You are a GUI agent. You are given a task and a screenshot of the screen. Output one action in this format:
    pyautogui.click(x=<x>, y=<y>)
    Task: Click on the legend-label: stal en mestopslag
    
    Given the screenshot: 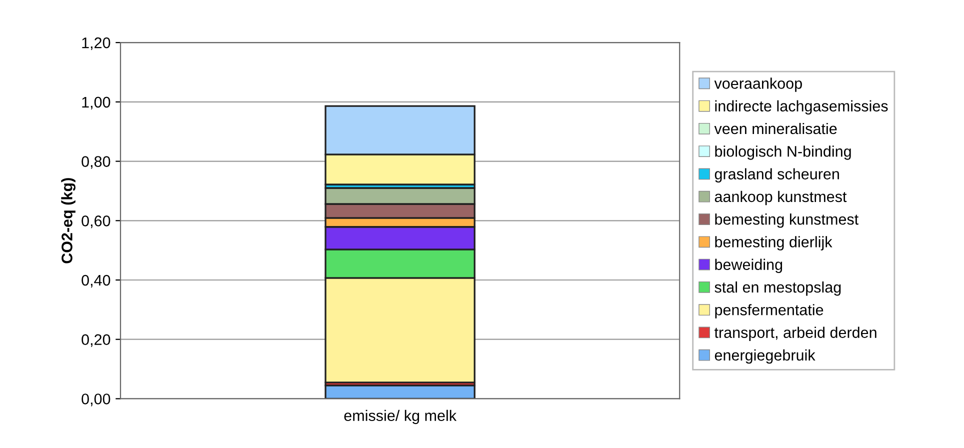 What is the action you would take?
    pyautogui.click(x=777, y=288)
    